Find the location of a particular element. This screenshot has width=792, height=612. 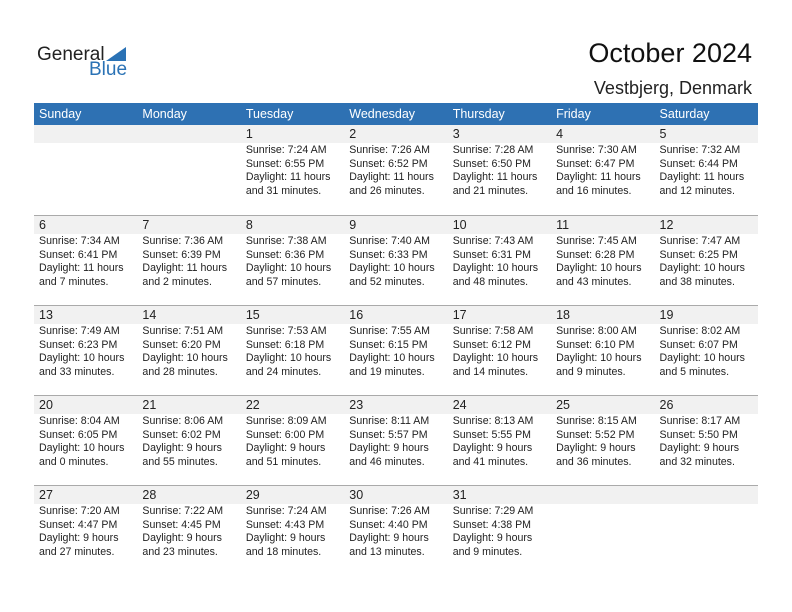

sunrise-text: Sunrise: 8:09 AM is located at coordinates (286, 421).